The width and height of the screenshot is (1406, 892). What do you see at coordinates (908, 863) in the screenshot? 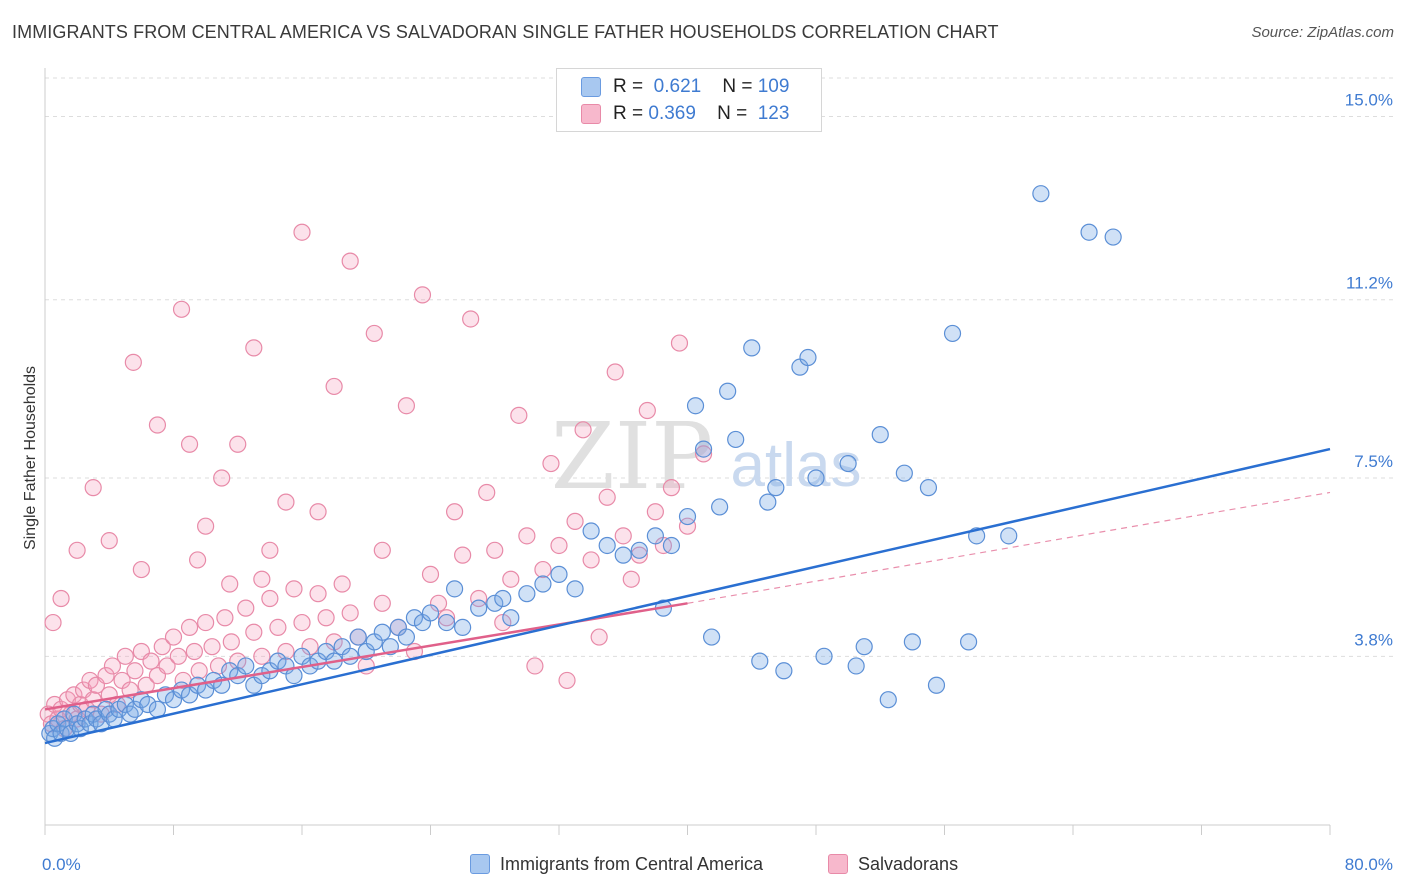
I see `bottom-legend-label-salvadorans: Salvadorans` at bounding box center [908, 863].